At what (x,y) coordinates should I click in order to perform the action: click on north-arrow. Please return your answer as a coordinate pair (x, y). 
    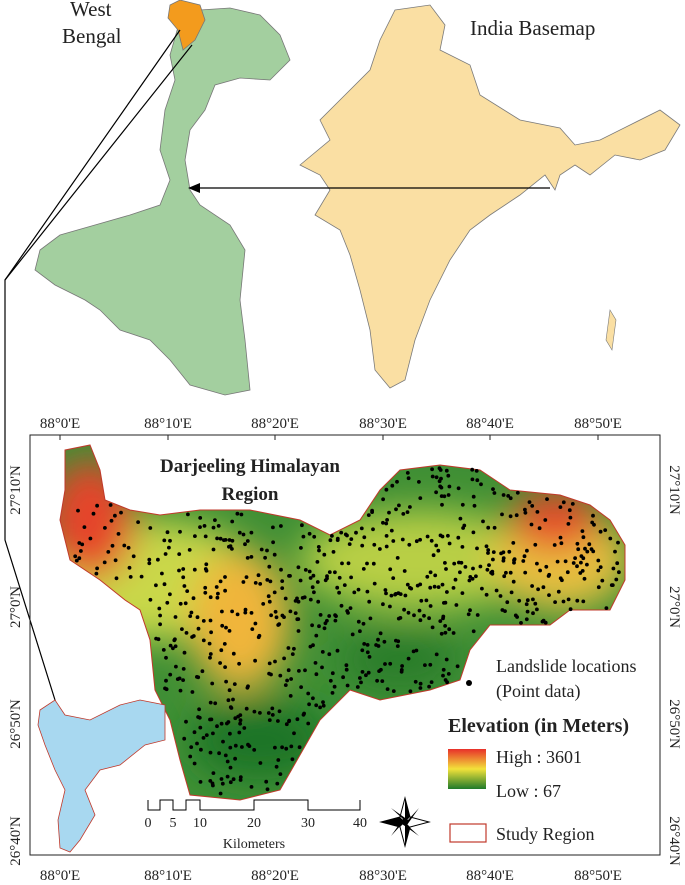
    Looking at the image, I should click on (405, 822).